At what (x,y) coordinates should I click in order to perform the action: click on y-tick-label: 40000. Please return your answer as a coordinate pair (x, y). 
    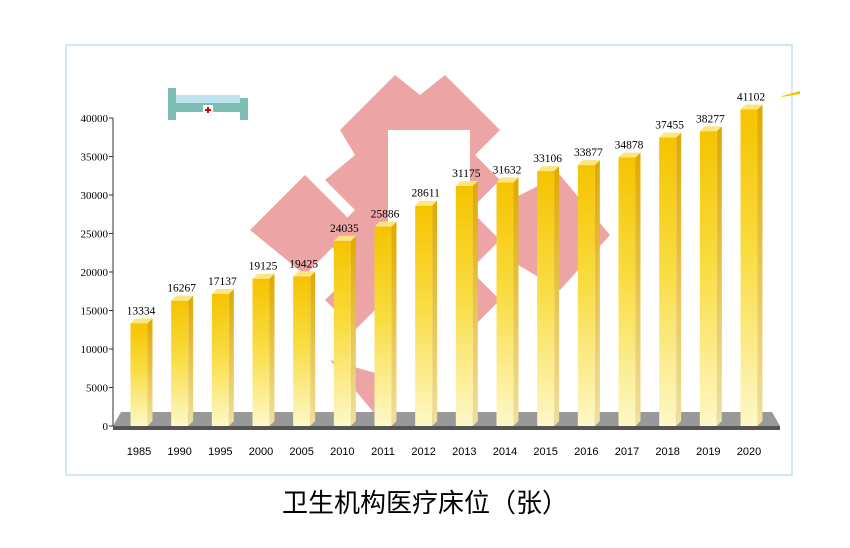
    Looking at the image, I should click on (95, 119).